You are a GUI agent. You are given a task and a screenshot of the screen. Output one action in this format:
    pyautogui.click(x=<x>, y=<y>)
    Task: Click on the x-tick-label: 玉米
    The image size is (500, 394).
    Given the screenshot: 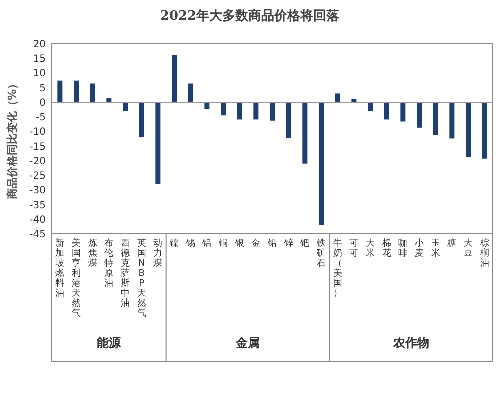 What is the action you would take?
    pyautogui.click(x=435, y=249)
    